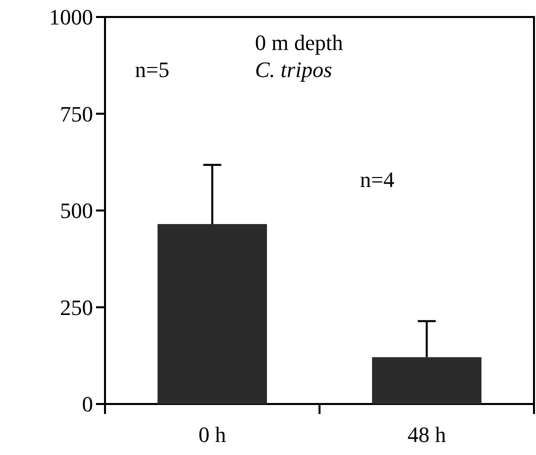 Image resolution: width=536 pixels, height=455 pixels. Describe the element at coordinates (76, 113) in the screenshot. I see `y-tick-label: 750` at that location.